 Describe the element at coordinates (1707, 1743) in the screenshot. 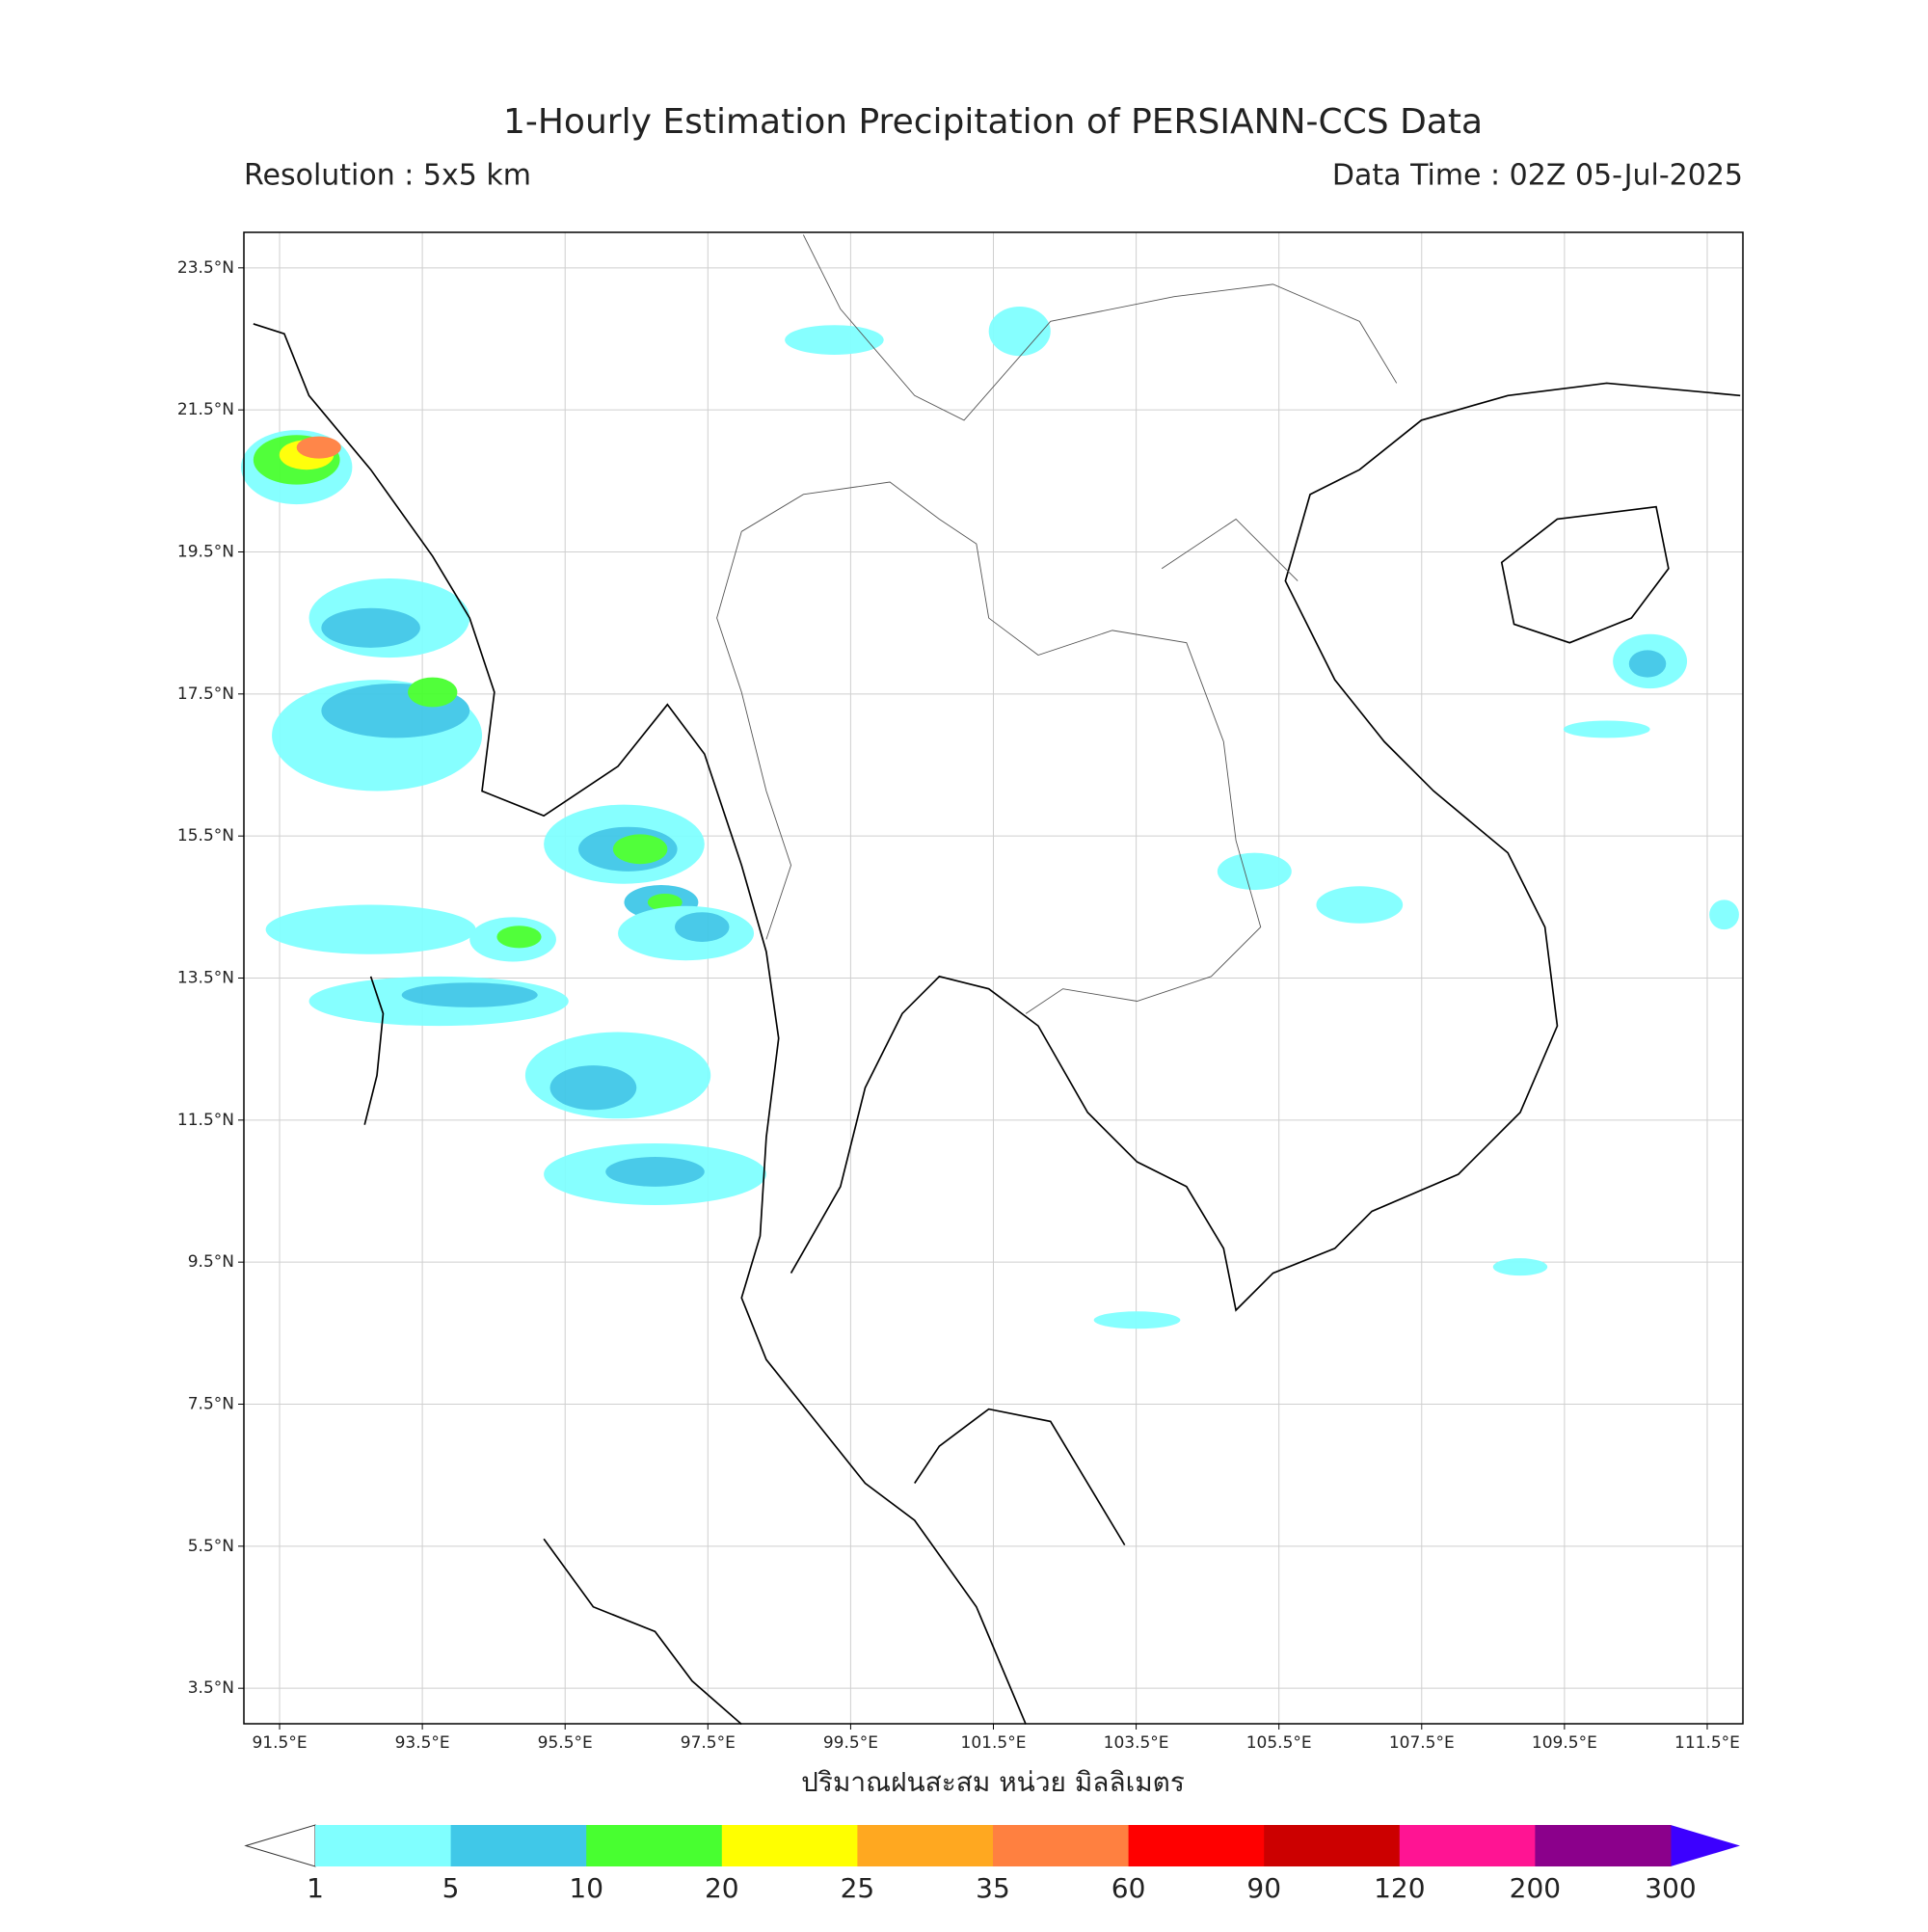

I see `x-tick-label: 111.5°E` at that location.